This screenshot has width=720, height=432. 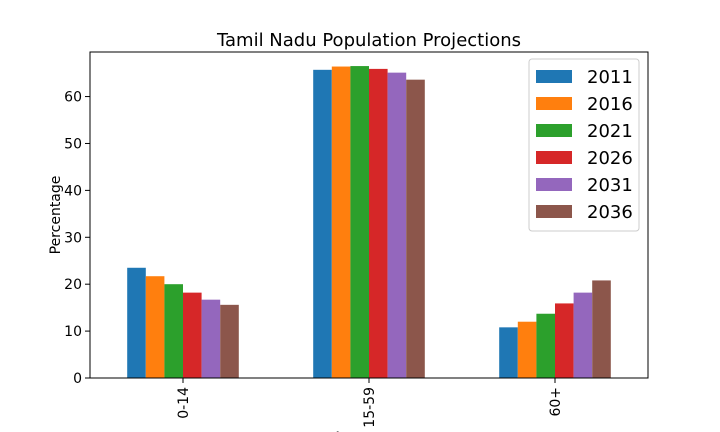 What do you see at coordinates (341, 222) in the screenshot?
I see `bar-15-59-2016` at bounding box center [341, 222].